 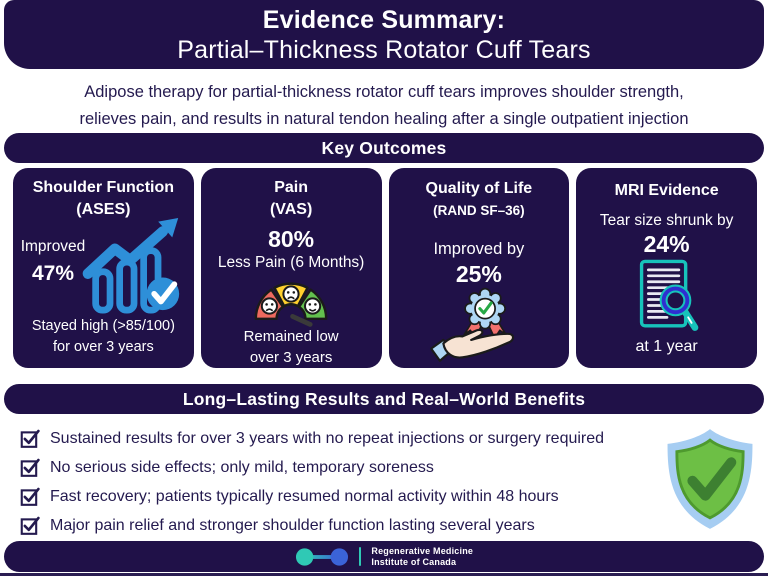 I want to click on page-title-line1: Evidence Summary:, so click(x=384, y=20).